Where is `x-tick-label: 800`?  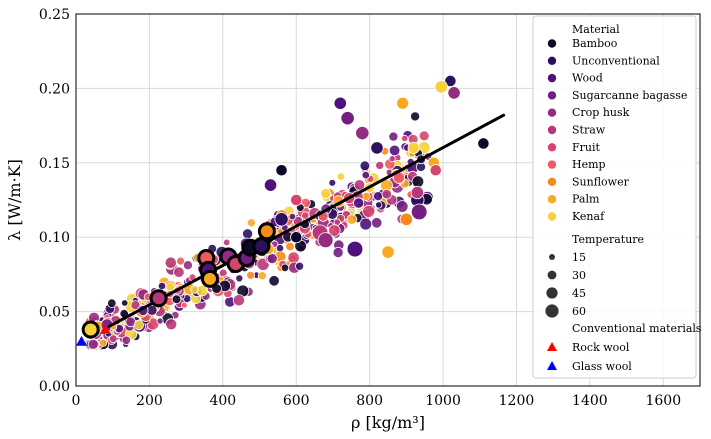
x-tick-label: 800 is located at coordinates (369, 401).